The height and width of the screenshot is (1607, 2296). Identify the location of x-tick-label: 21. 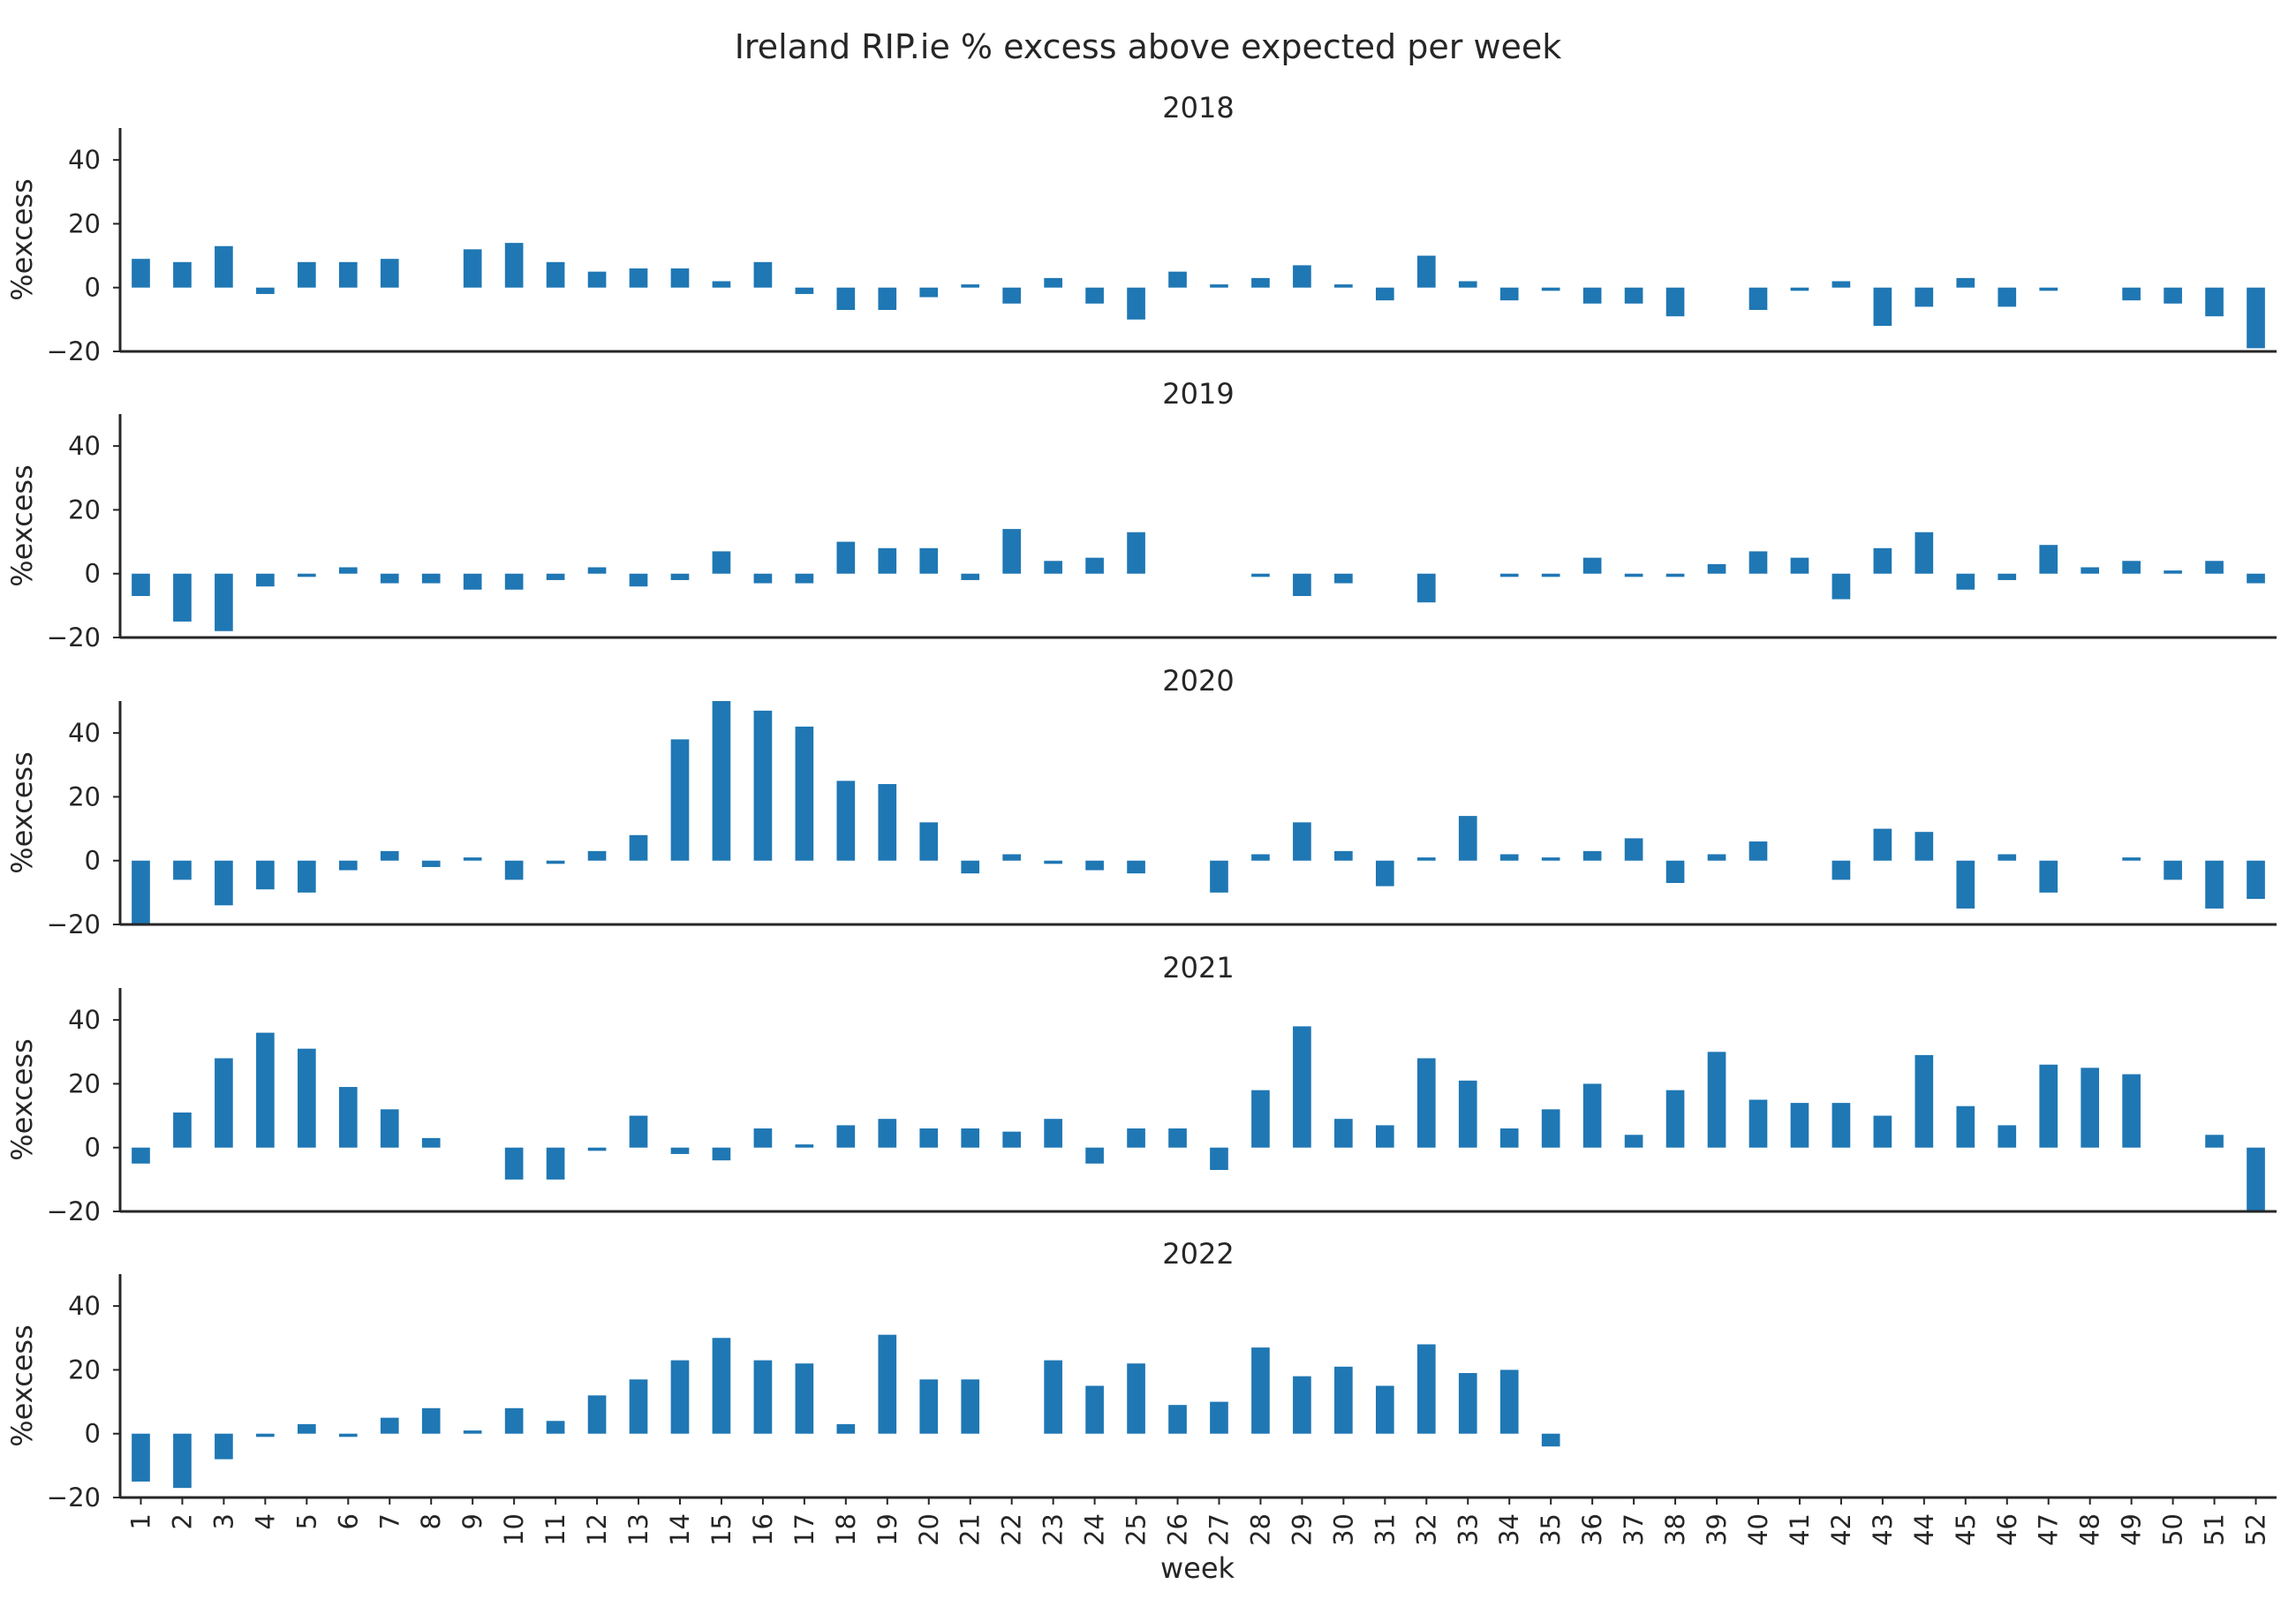
(970, 1529).